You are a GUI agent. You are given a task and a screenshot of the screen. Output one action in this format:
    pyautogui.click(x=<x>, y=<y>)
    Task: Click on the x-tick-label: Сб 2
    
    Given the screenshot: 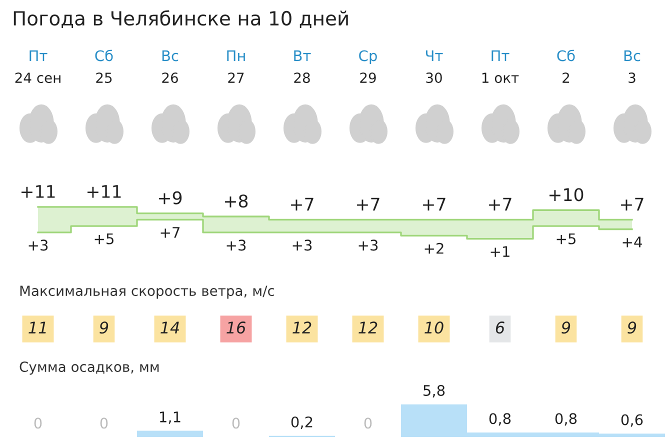 What is the action you would take?
    pyautogui.click(x=566, y=66)
    